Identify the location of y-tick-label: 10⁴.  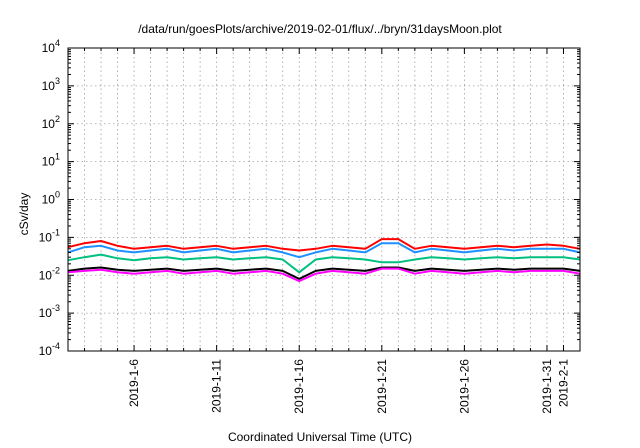
(51, 46).